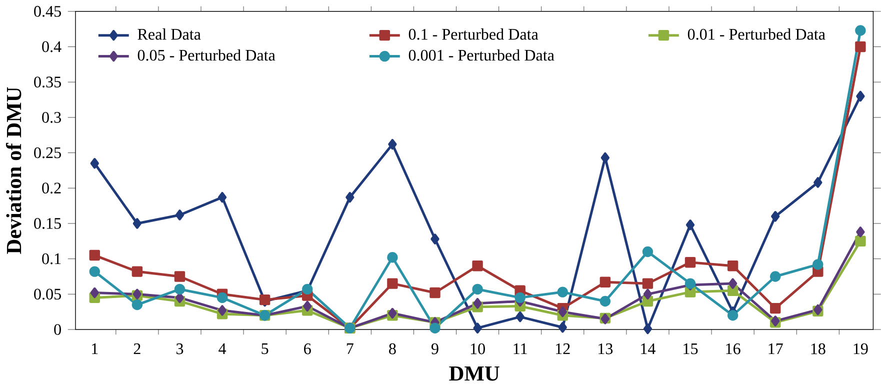 The width and height of the screenshot is (881, 387). Describe the element at coordinates (477, 349) in the screenshot. I see `x-tick-label: 10` at that location.